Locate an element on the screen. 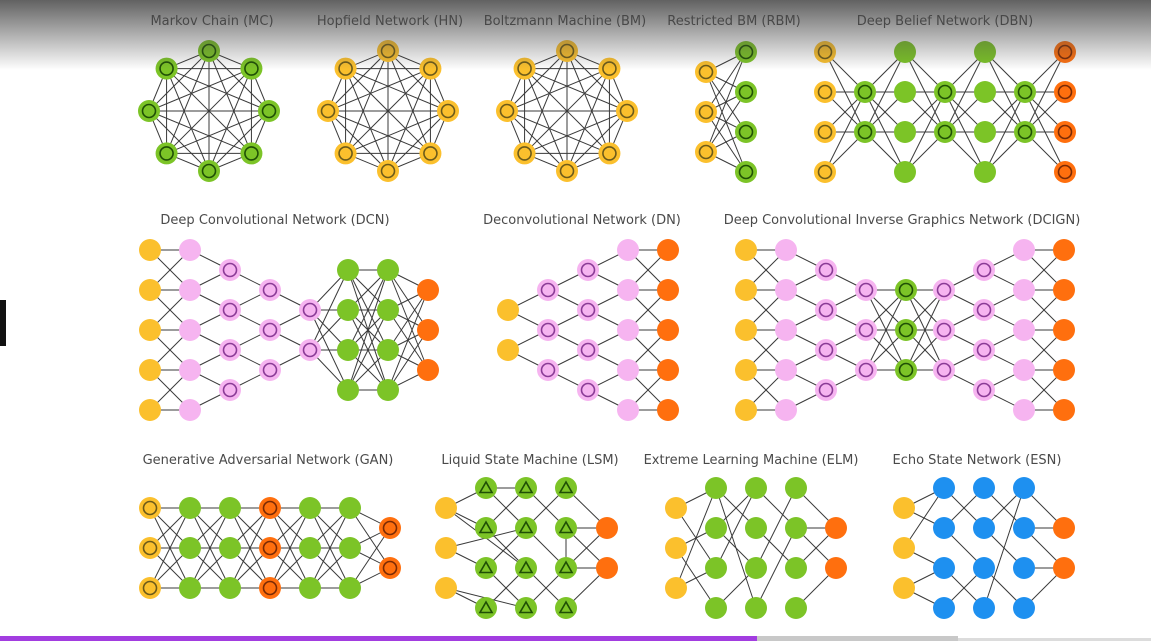 This screenshot has height=643, width=1151. video-progress-bar is located at coordinates (479, 638).